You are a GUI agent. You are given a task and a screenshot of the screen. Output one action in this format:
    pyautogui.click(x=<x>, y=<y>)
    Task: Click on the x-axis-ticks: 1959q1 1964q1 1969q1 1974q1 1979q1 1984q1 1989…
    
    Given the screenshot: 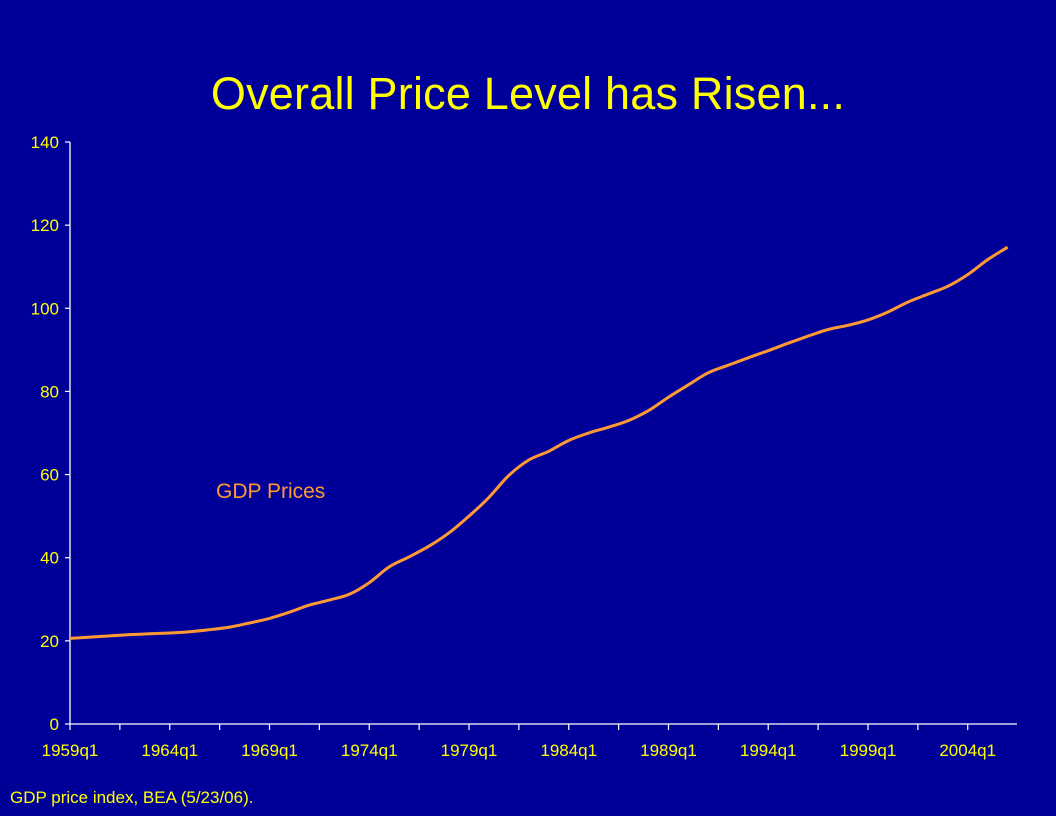 What is the action you would take?
    pyautogui.click(x=519, y=742)
    